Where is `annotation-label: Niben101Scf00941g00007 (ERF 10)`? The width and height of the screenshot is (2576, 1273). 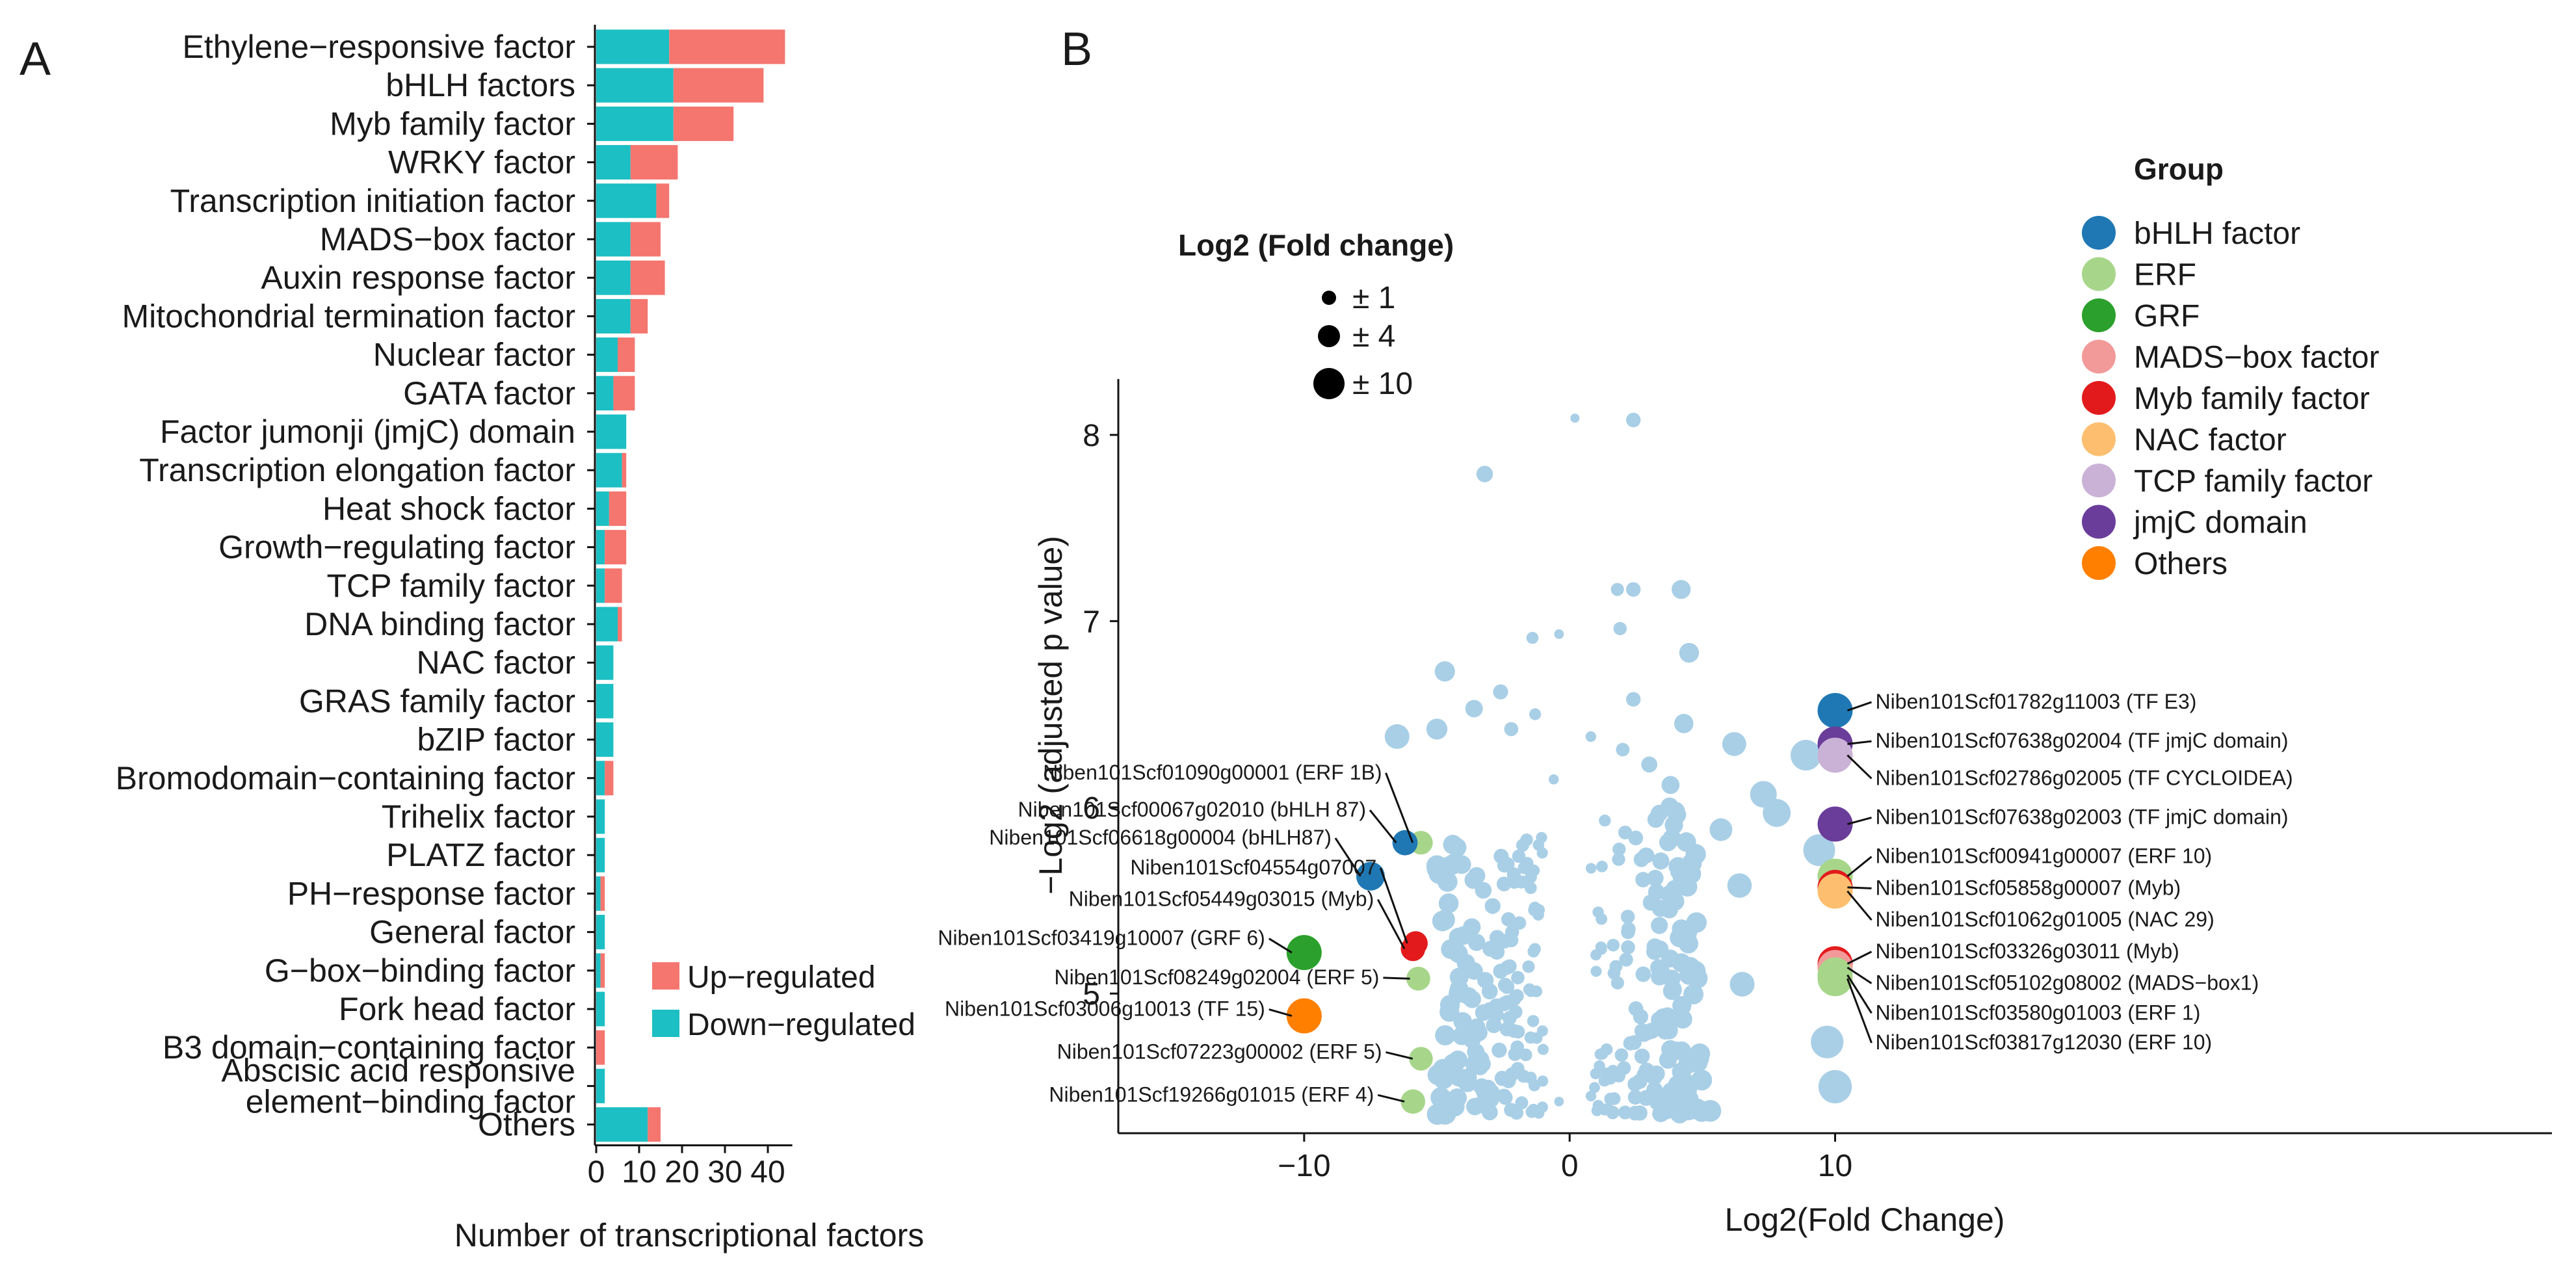 annotation-label: Niben101Scf00941g00007 (ERF 10) is located at coordinates (2044, 857).